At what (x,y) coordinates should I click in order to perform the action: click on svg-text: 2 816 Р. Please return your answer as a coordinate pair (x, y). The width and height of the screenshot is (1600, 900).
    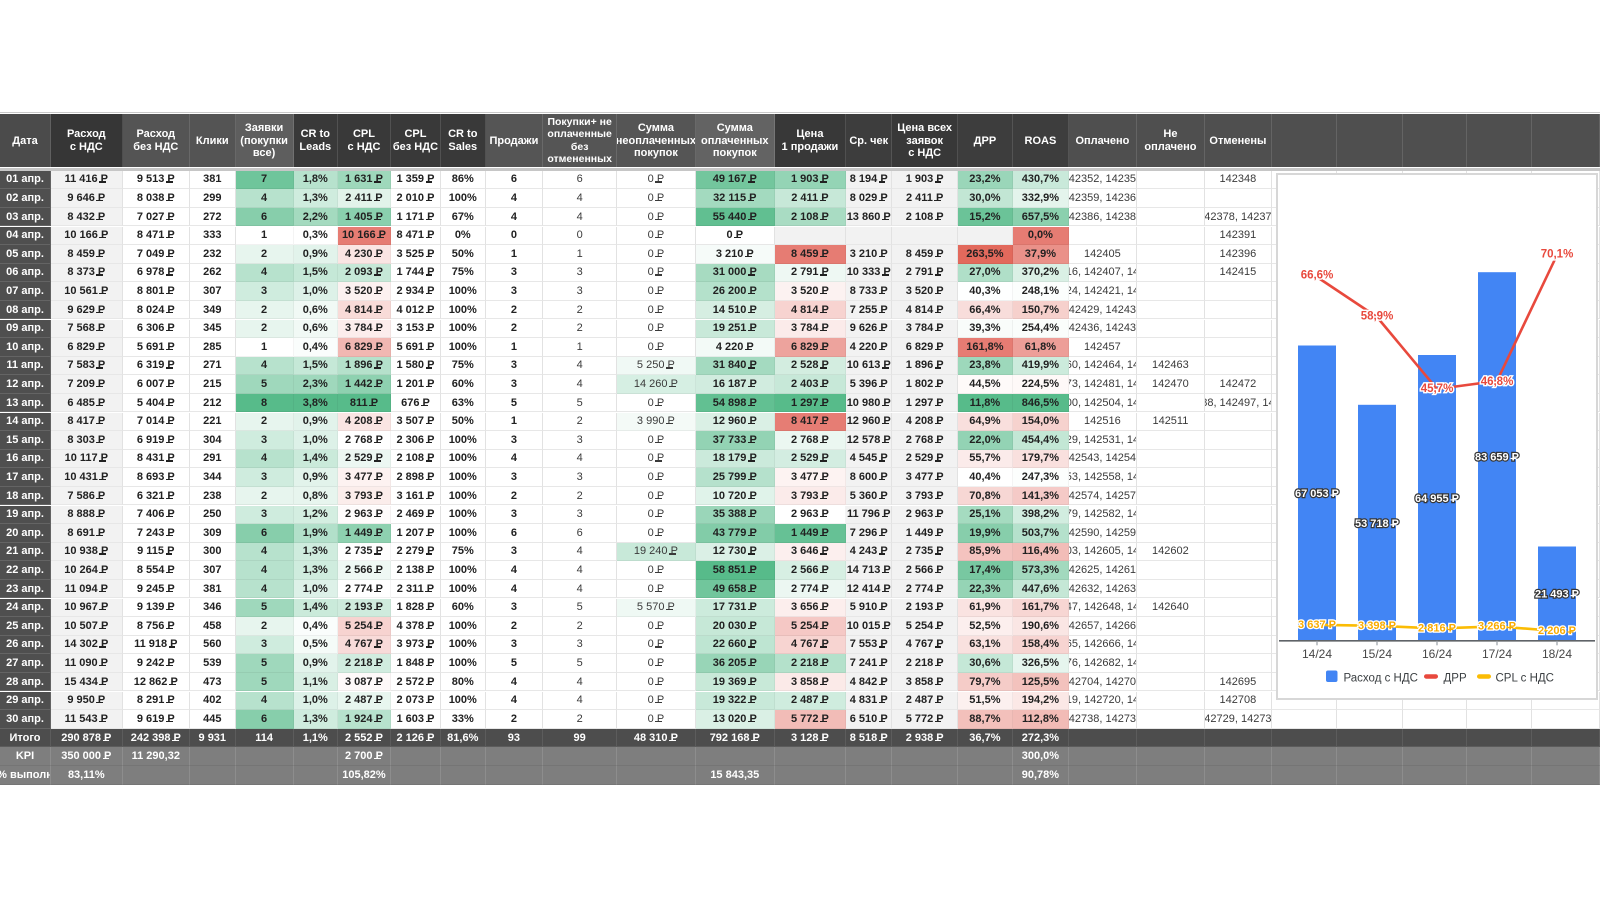
    Looking at the image, I should click on (1437, 629).